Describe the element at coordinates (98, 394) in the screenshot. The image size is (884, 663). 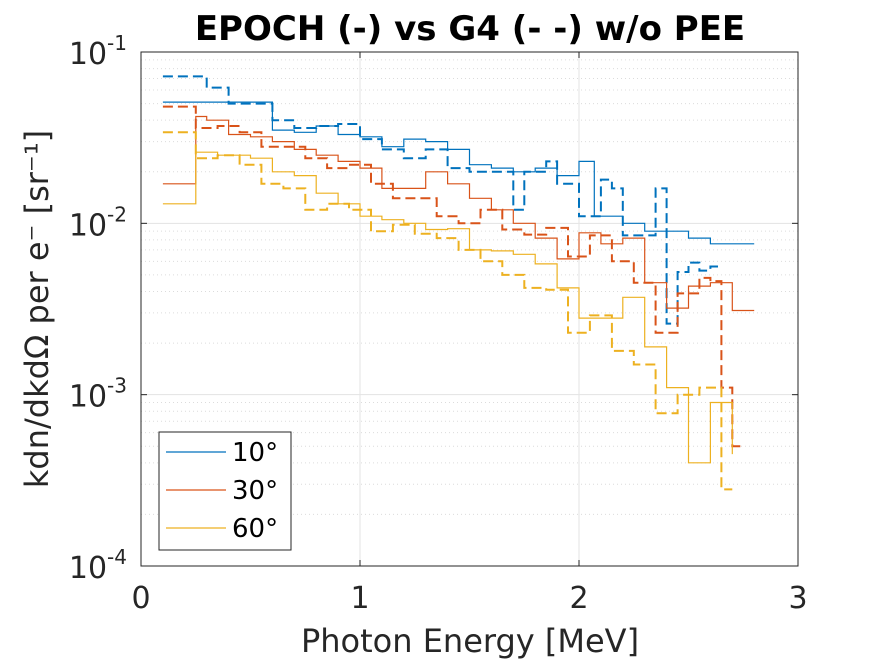
I see `y-tick-label: 10⁻³` at that location.